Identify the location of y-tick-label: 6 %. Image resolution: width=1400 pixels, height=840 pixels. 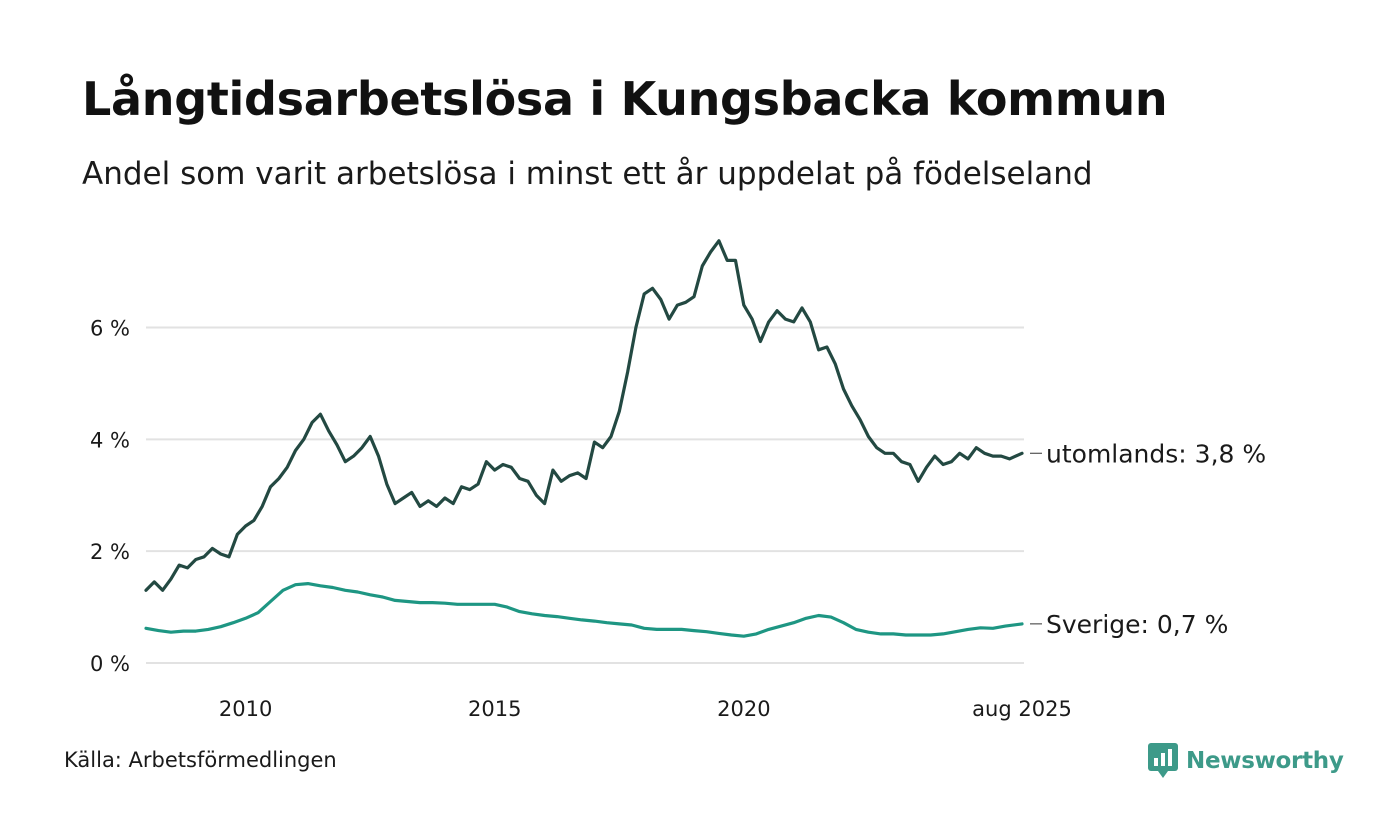
(110, 328).